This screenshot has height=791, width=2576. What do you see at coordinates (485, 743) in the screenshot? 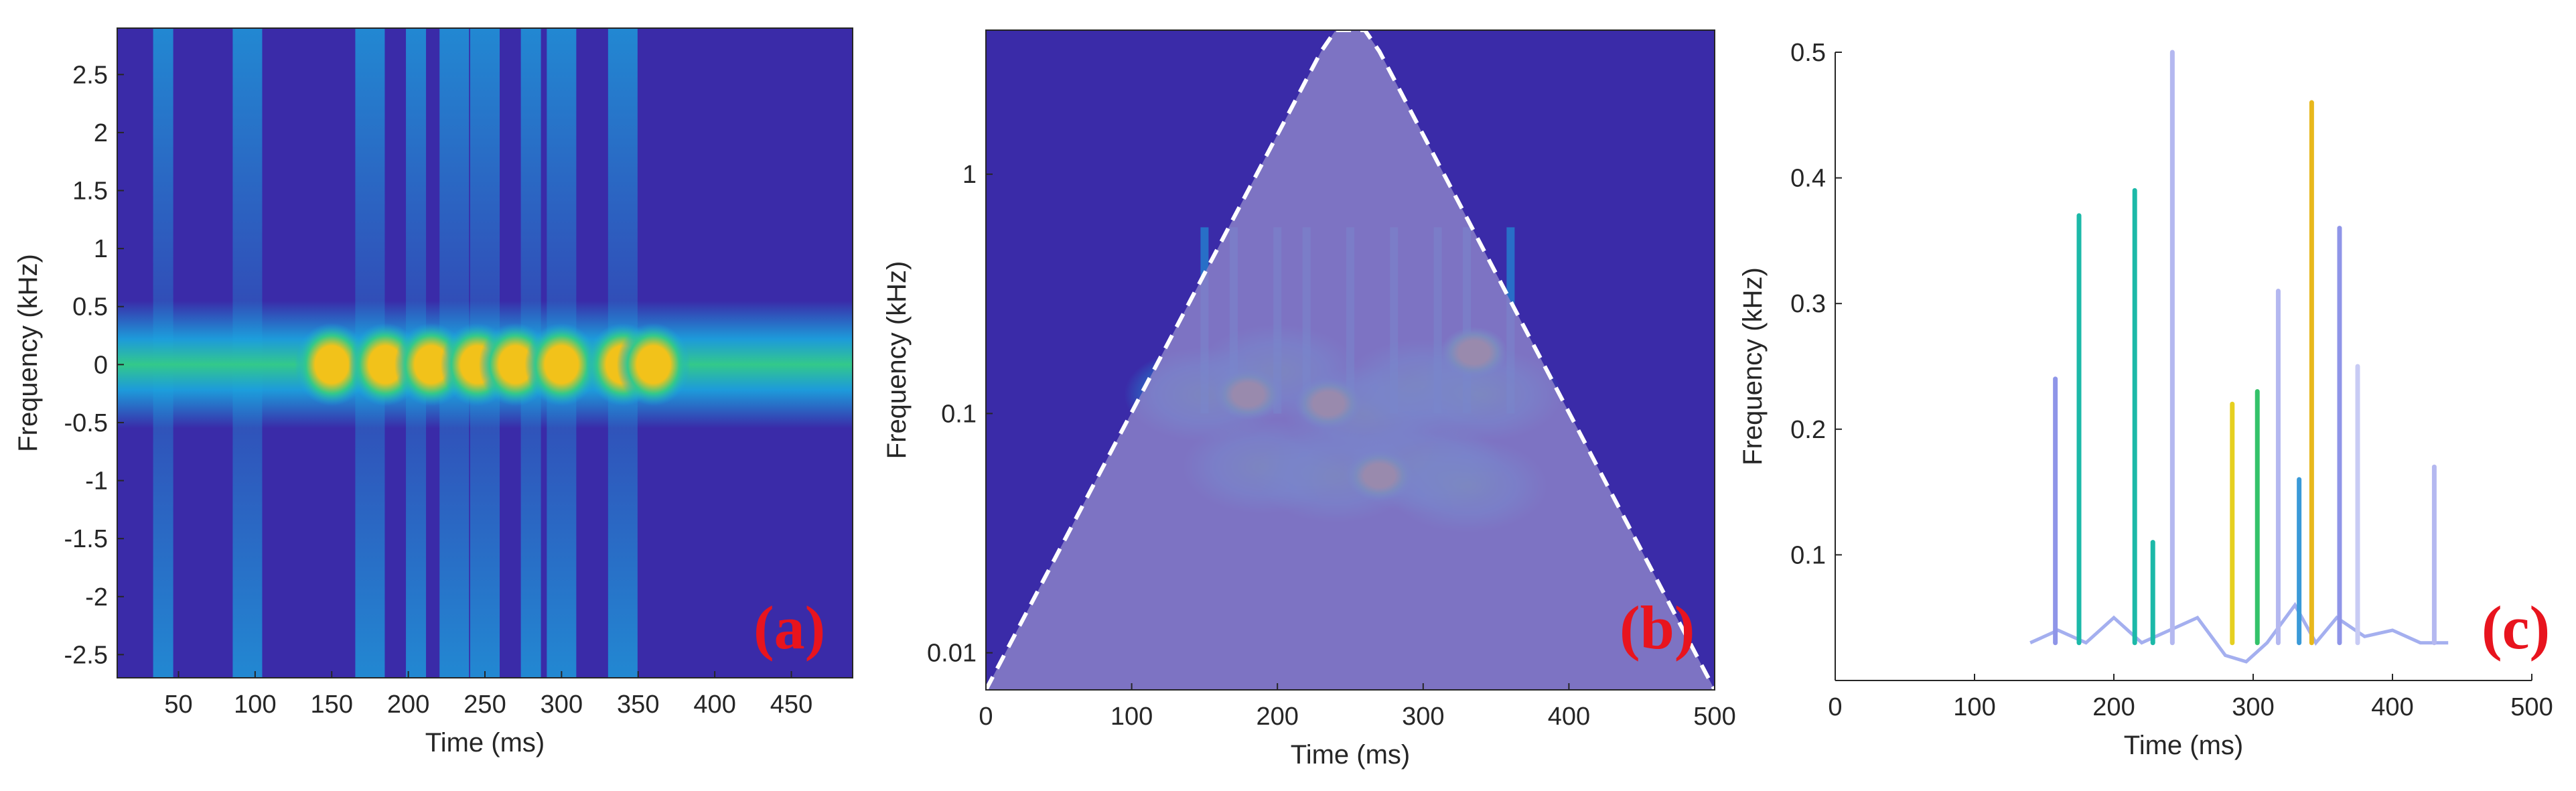
I see `panel-a-x-axis-label: Time (ms)` at bounding box center [485, 743].